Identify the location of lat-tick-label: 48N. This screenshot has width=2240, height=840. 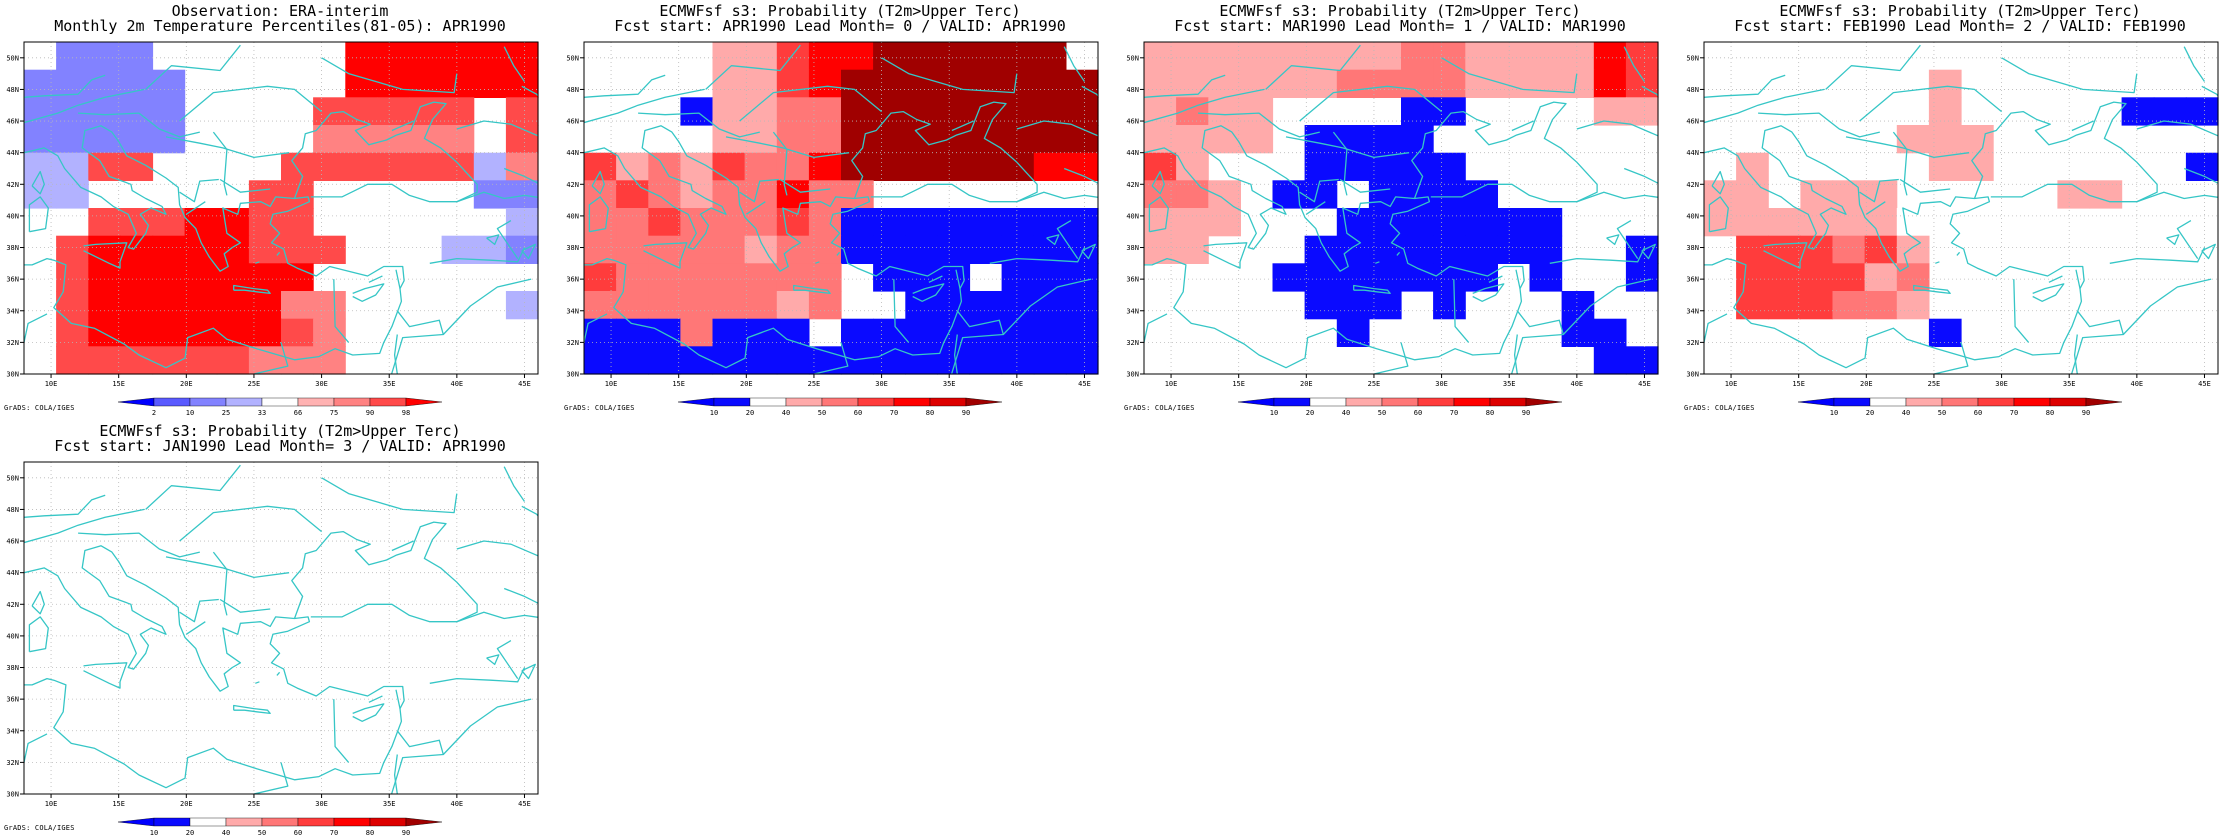
(12, 510).